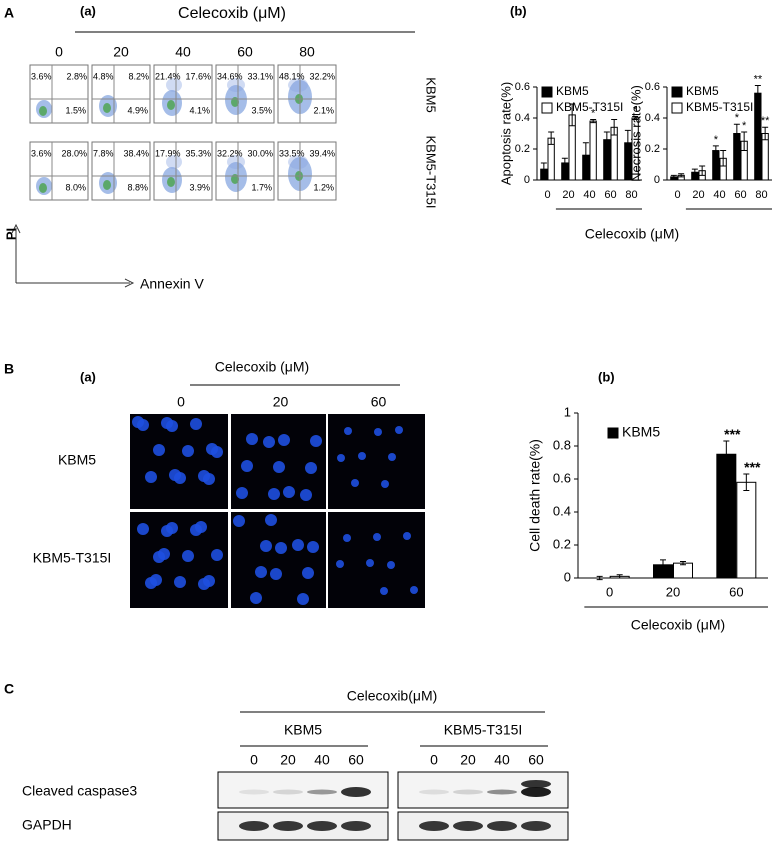 The width and height of the screenshot is (781, 842). I want to click on quadrant-percent: 33.5%, so click(292, 153).